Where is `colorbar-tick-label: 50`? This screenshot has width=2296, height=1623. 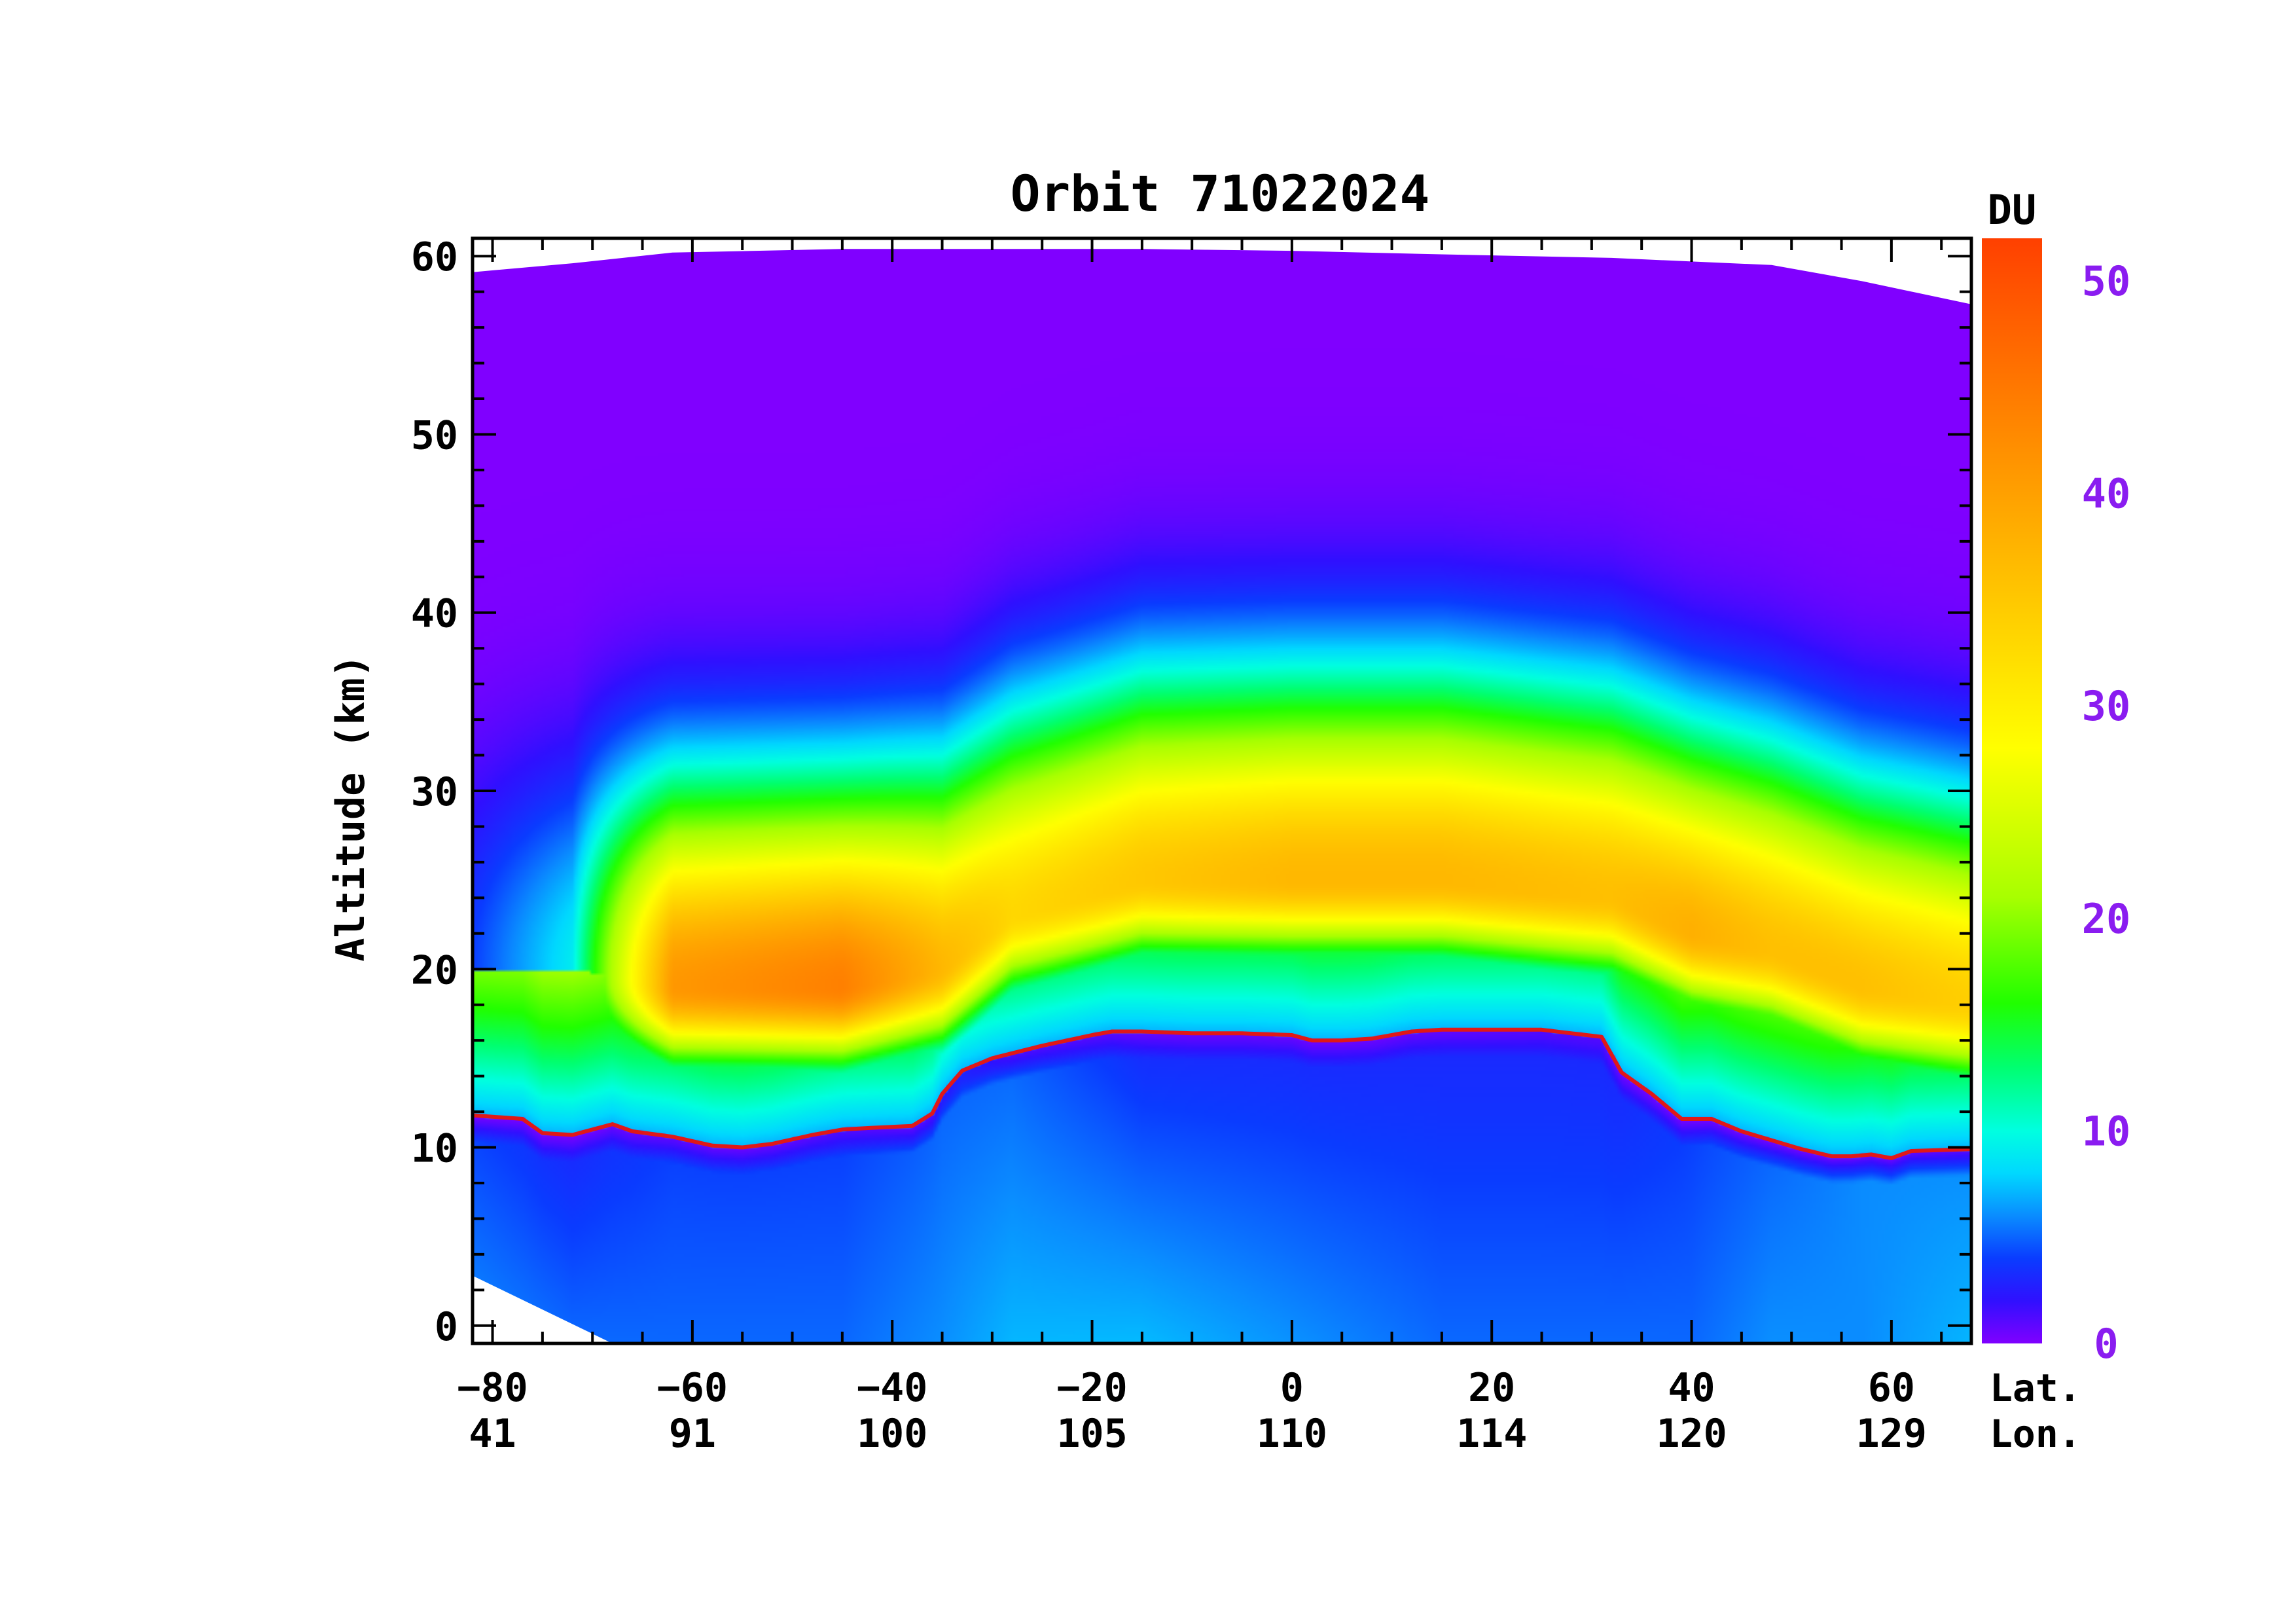
colorbar-tick-label: 50 is located at coordinates (2106, 281).